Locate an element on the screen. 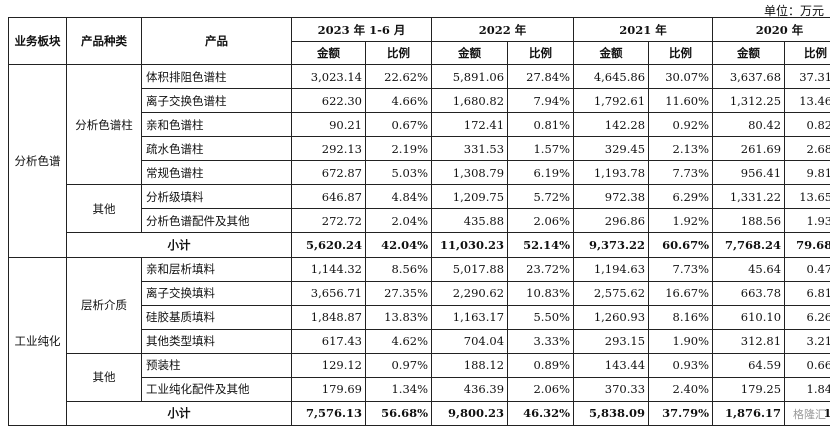 This screenshot has width=830, height=428. value-cell: 663.78 is located at coordinates (749, 293).